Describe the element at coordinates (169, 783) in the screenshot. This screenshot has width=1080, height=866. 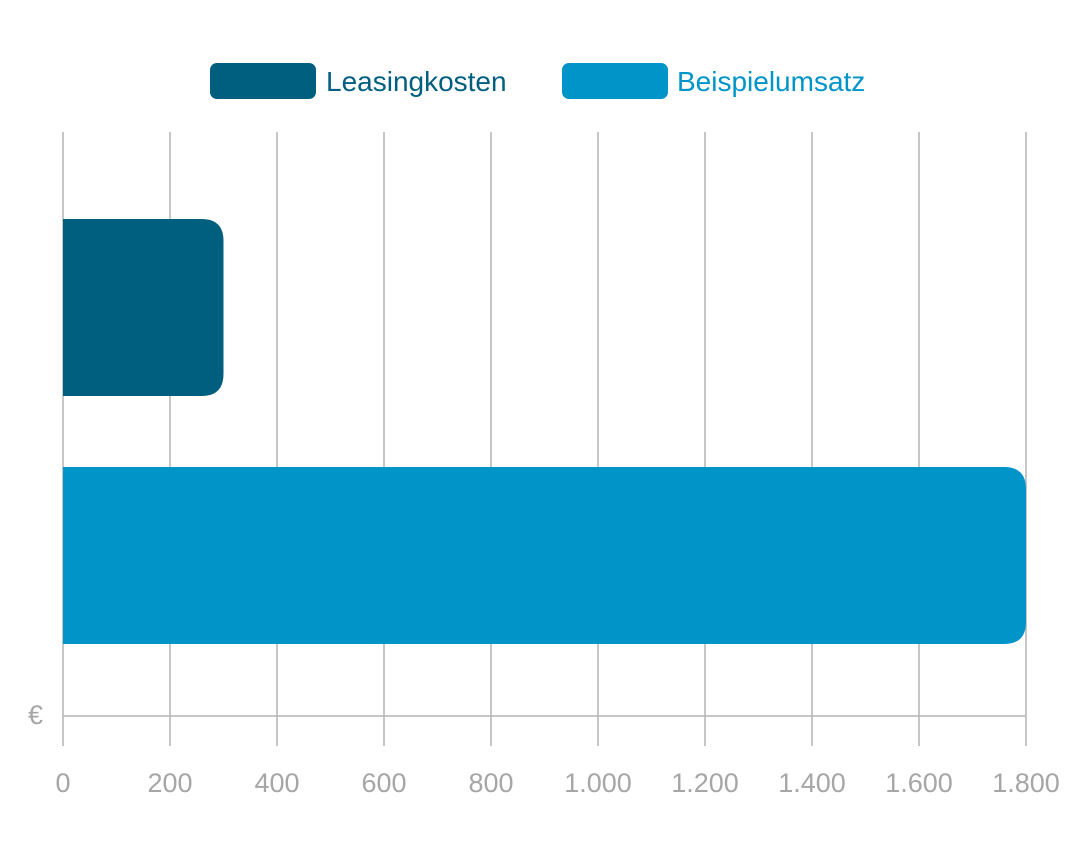
I see `x-tick-label: 200` at that location.